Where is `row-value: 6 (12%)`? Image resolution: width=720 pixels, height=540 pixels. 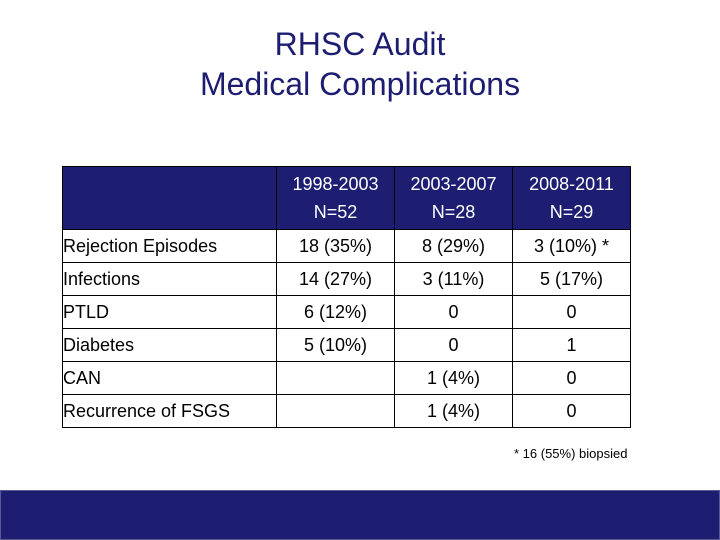
row-value: 6 (12%) is located at coordinates (335, 312).